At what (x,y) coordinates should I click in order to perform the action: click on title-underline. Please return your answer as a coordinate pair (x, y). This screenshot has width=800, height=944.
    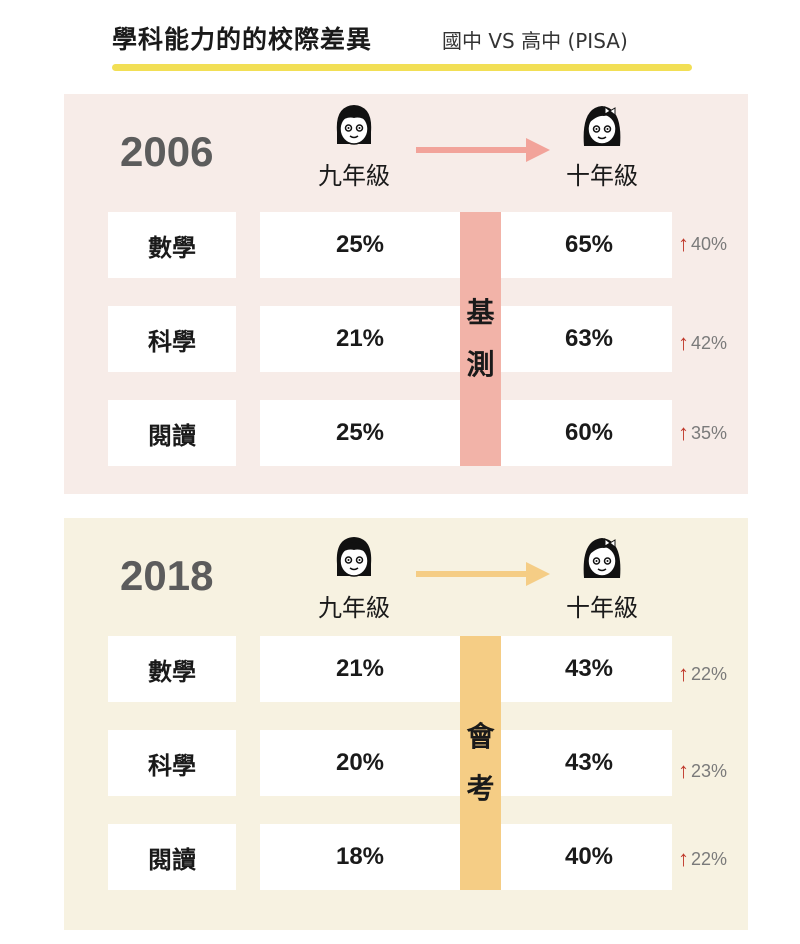
    Looking at the image, I should click on (402, 67).